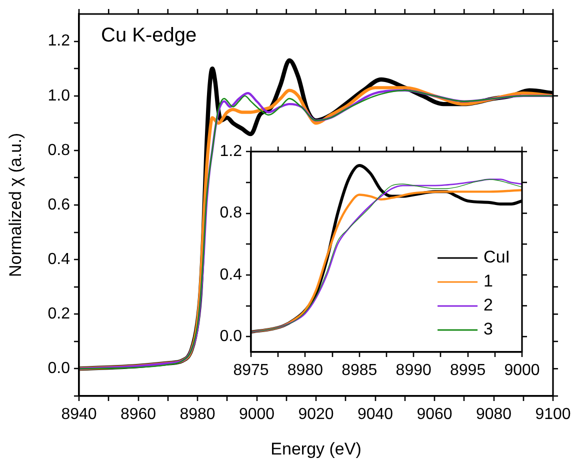  I want to click on legend-label: CuI, so click(497, 257).